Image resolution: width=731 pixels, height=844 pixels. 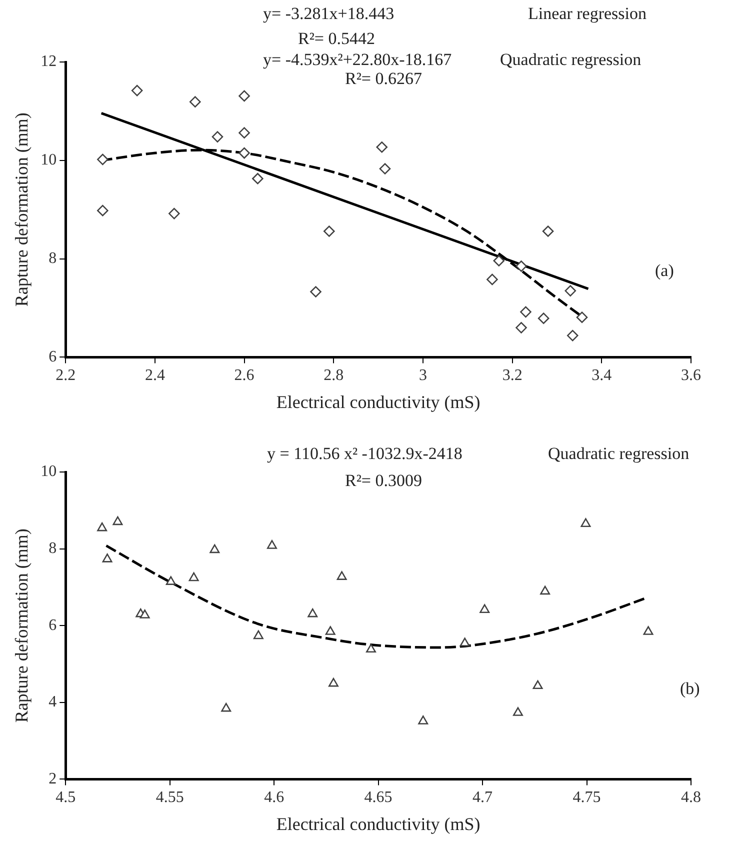 I want to click on x-tick-label: 3.6, so click(x=691, y=375).